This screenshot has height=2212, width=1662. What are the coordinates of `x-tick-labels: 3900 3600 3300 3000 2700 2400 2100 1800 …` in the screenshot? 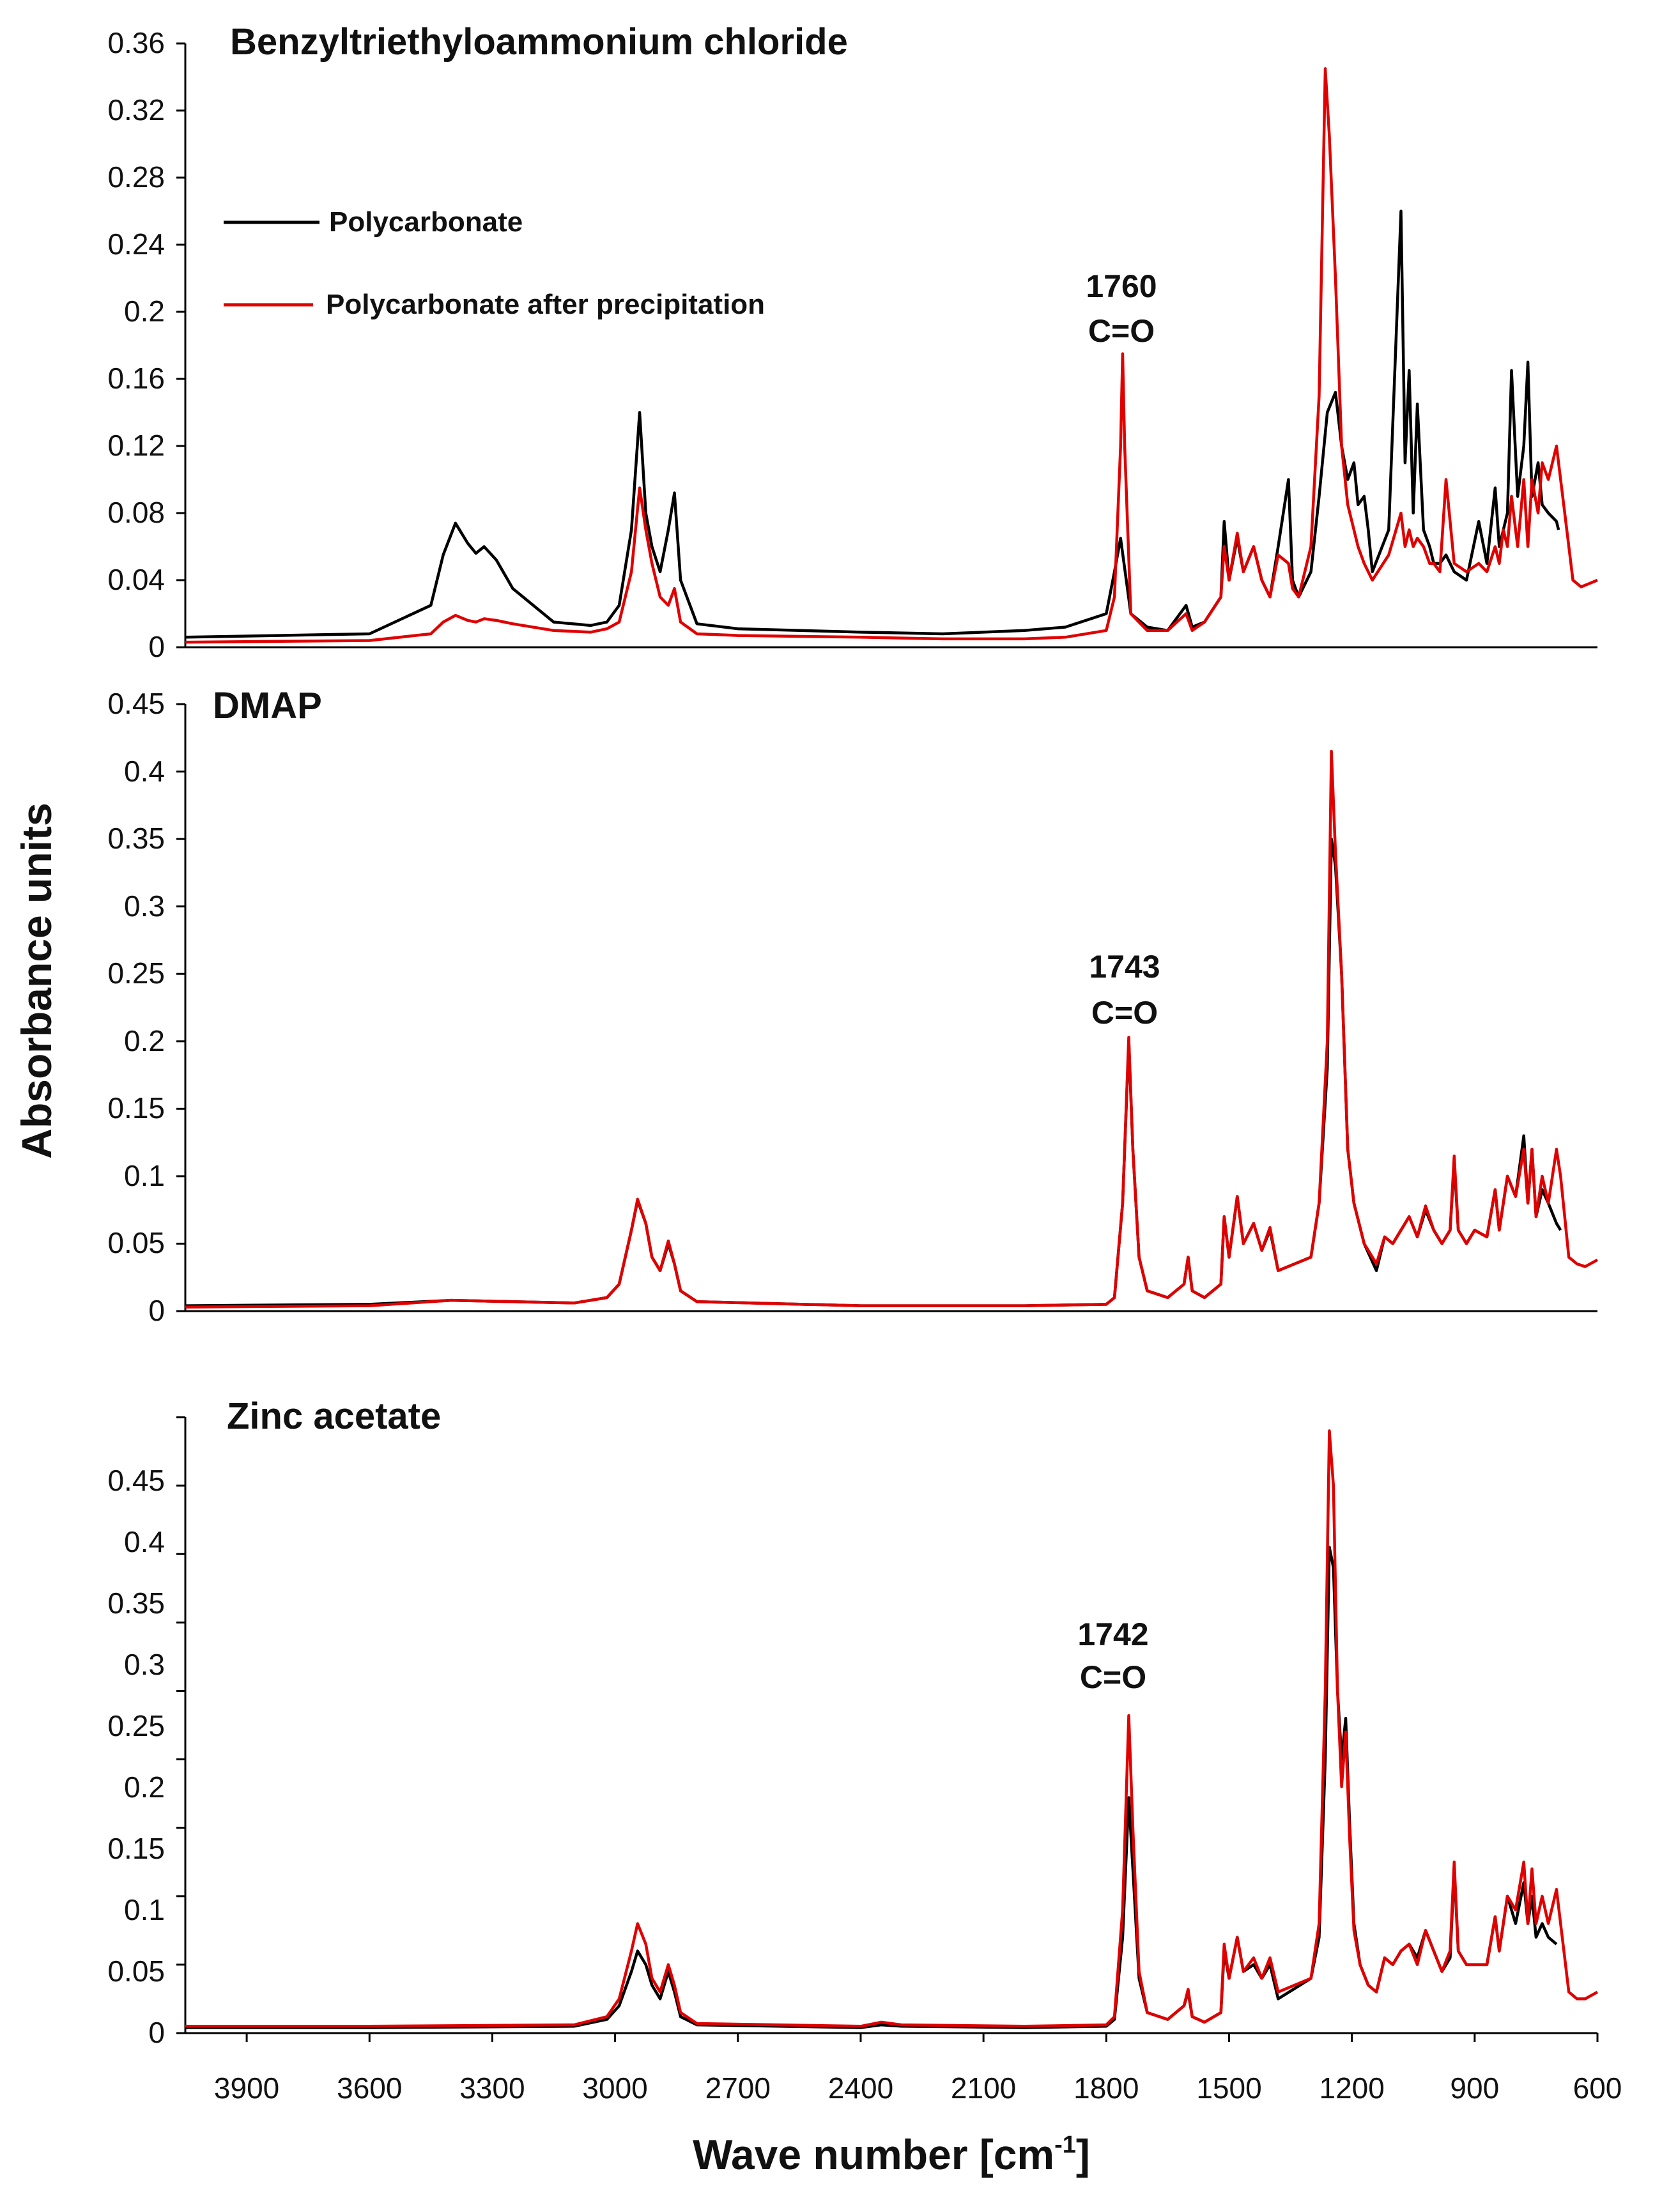 It's located at (918, 2088).